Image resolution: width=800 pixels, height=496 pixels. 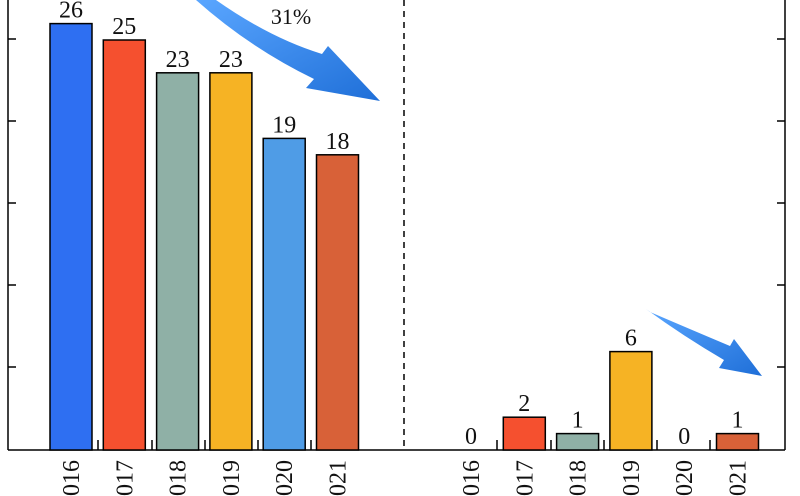 I want to click on bar-right-2019, so click(x=631, y=400).